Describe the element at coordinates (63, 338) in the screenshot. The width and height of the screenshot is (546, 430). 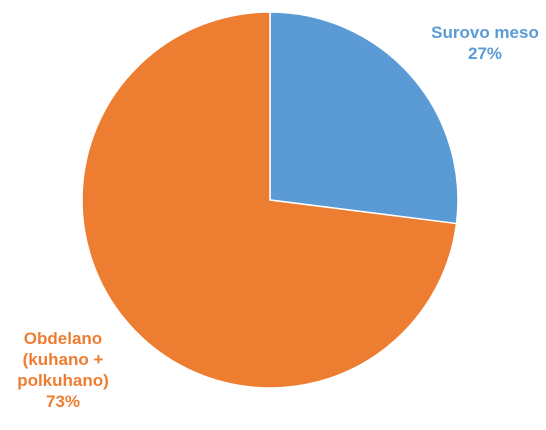
I see `slice-label-obdelano-line-1: Obdelano` at that location.